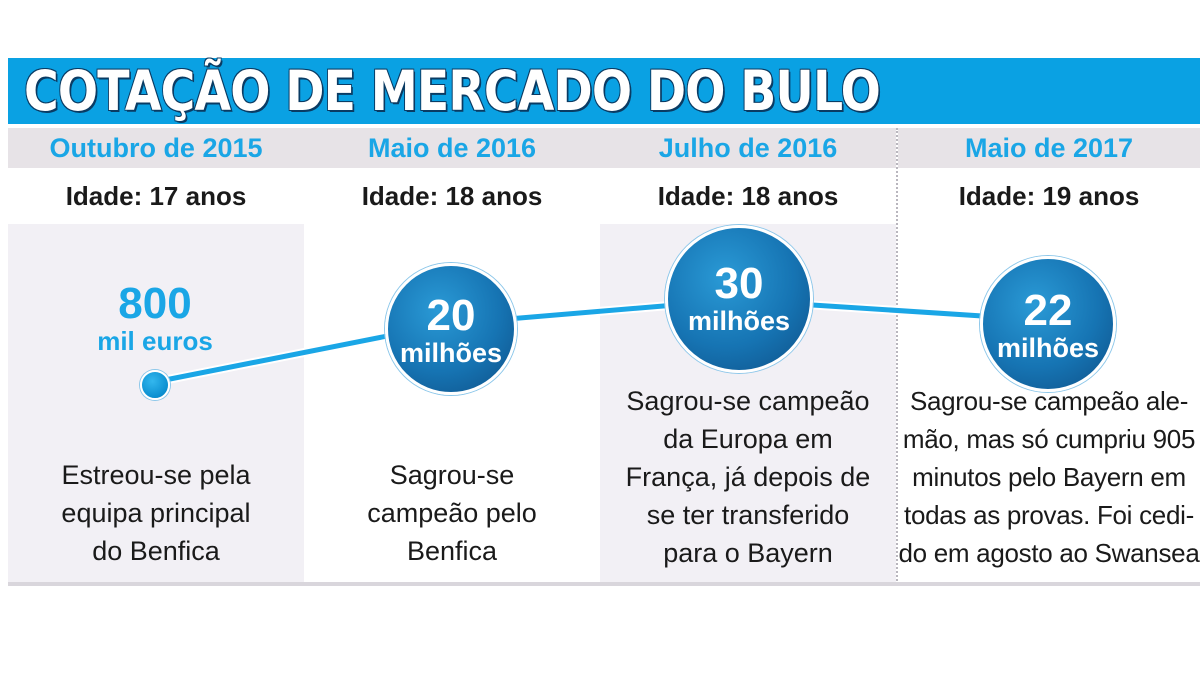  I want to click on caption-line: para o Bayern, so click(748, 553).